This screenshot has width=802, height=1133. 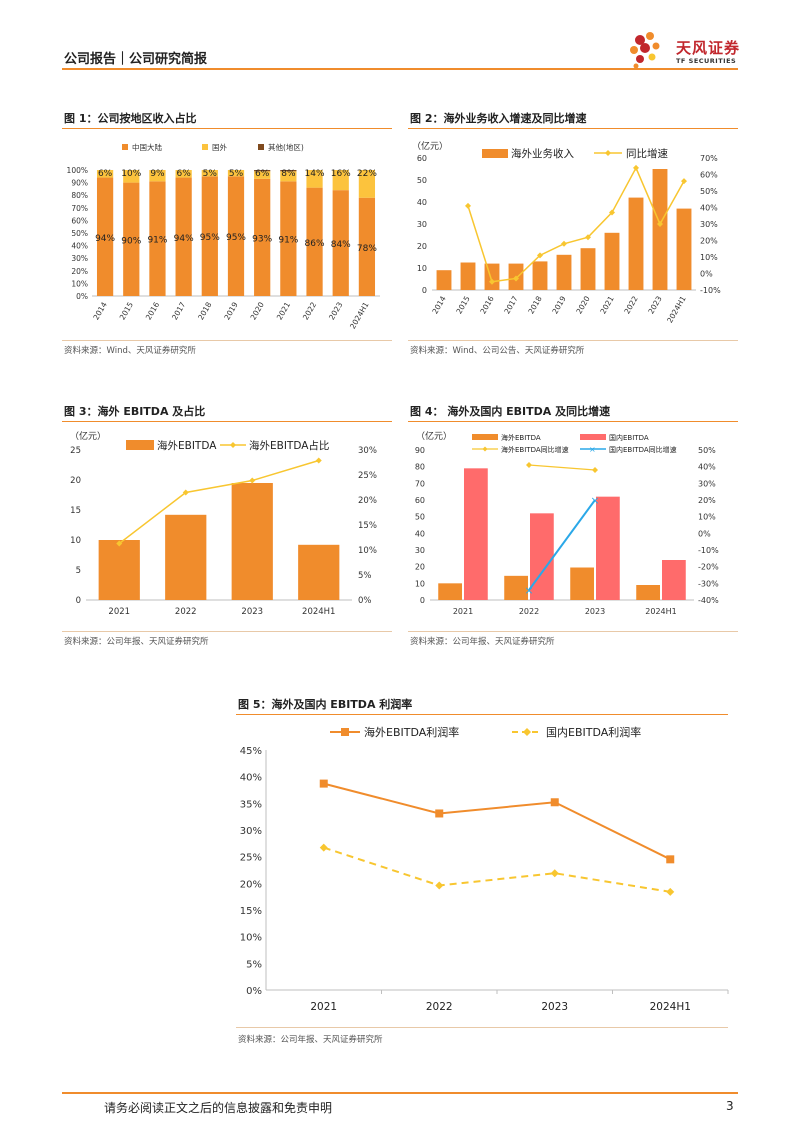 What do you see at coordinates (289, 445) in the screenshot?
I see `legend-label-share: 海外EBITDA占比` at bounding box center [289, 445].